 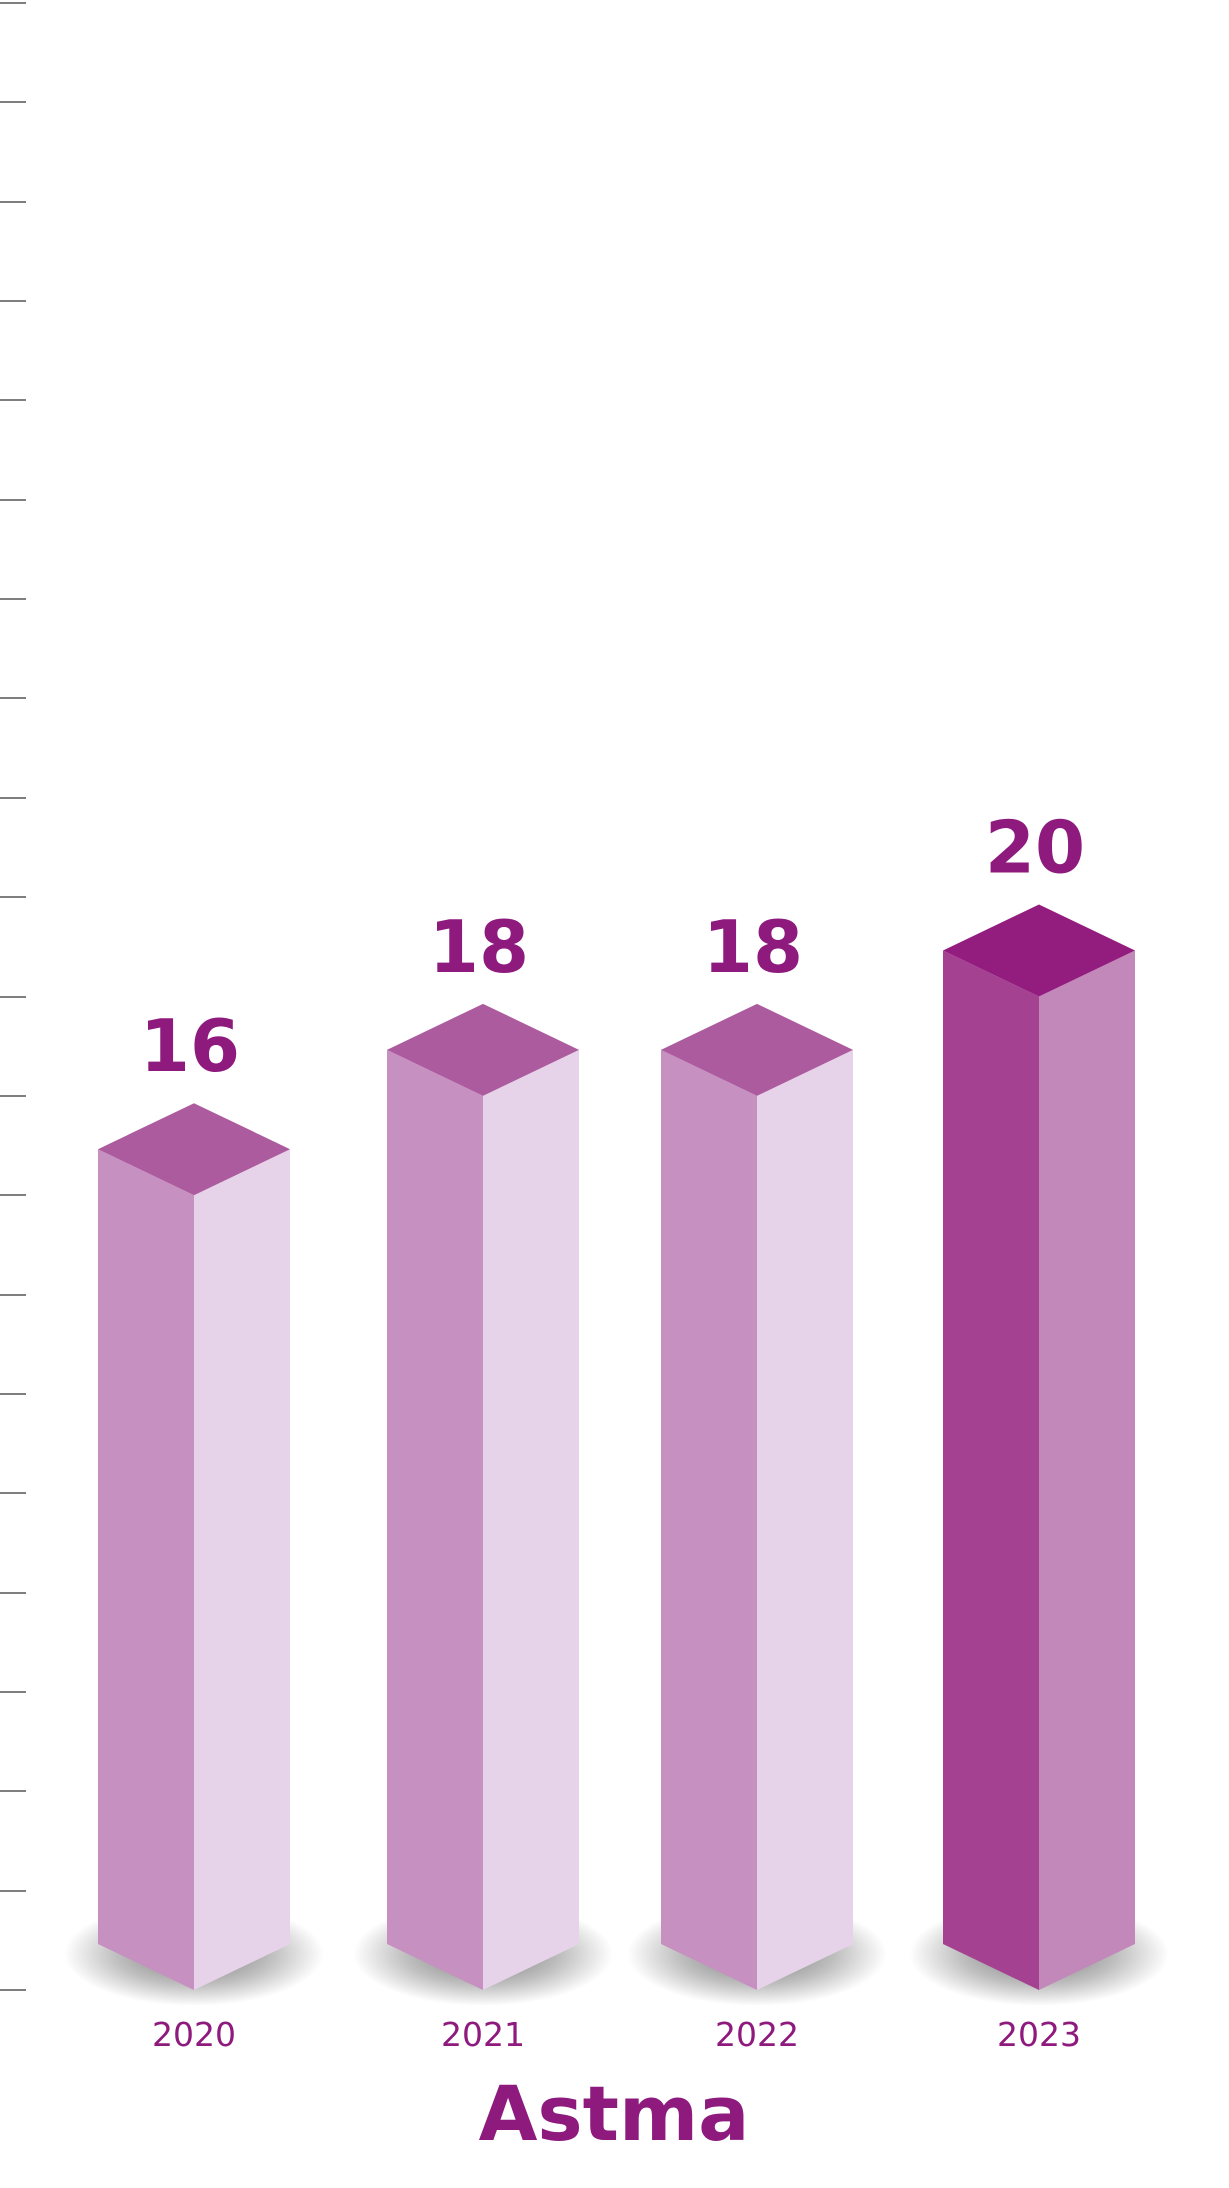 I want to click on bar-2023, so click(x=1039, y=1455).